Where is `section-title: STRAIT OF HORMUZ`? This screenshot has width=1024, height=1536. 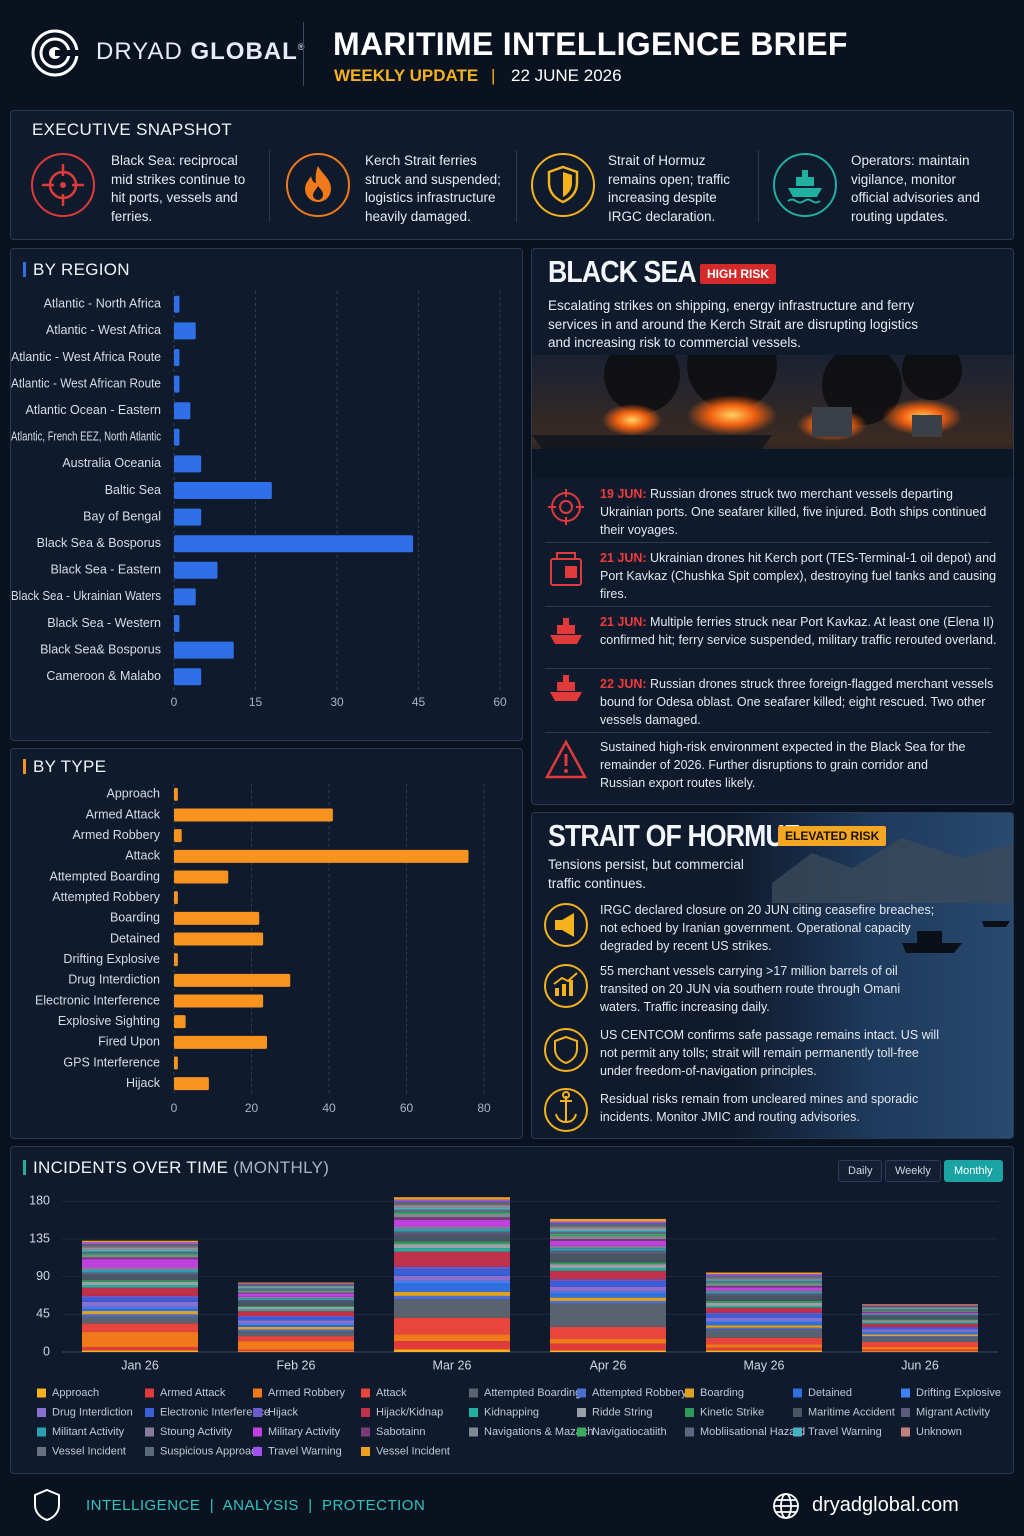
section-title: STRAIT OF HORMUZ is located at coordinates (674, 835).